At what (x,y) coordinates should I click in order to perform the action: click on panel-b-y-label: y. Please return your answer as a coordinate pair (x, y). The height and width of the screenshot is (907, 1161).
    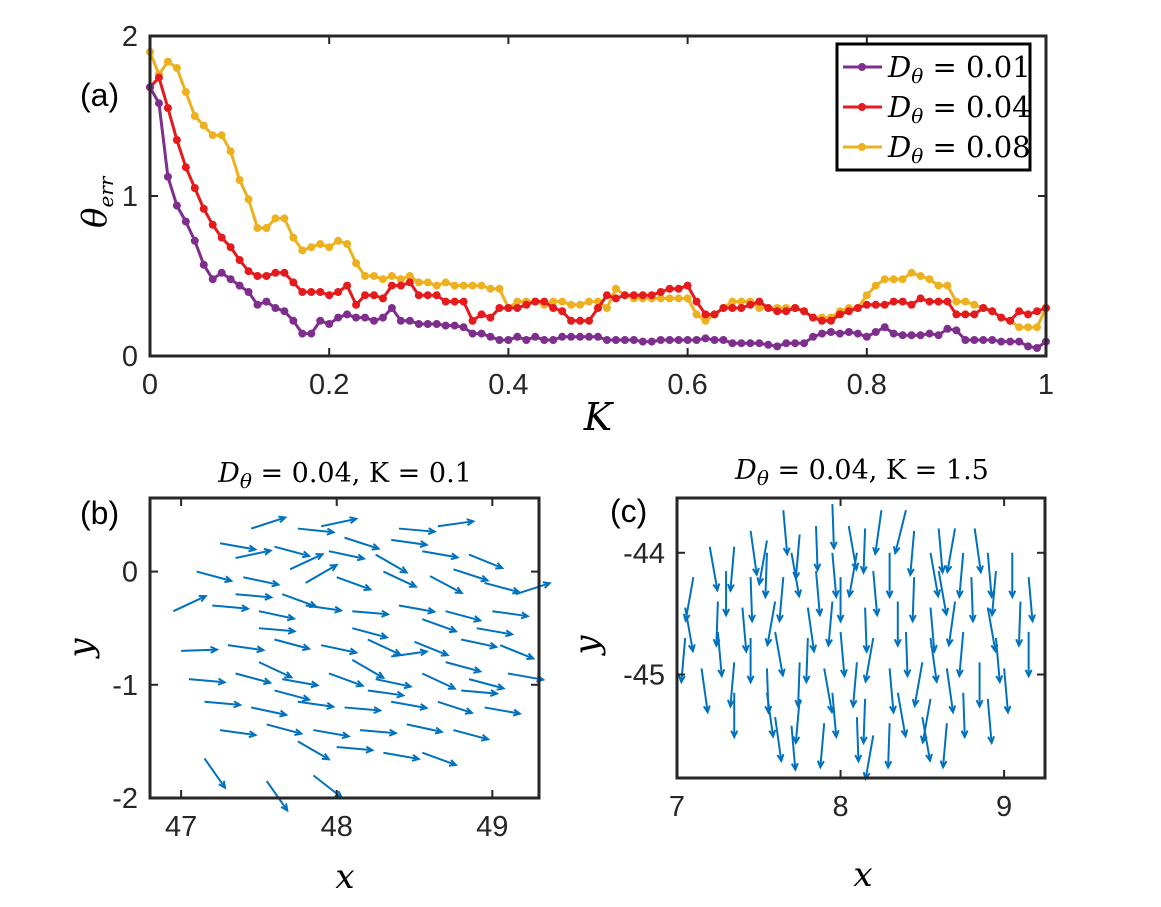
    Looking at the image, I should click on (81, 649).